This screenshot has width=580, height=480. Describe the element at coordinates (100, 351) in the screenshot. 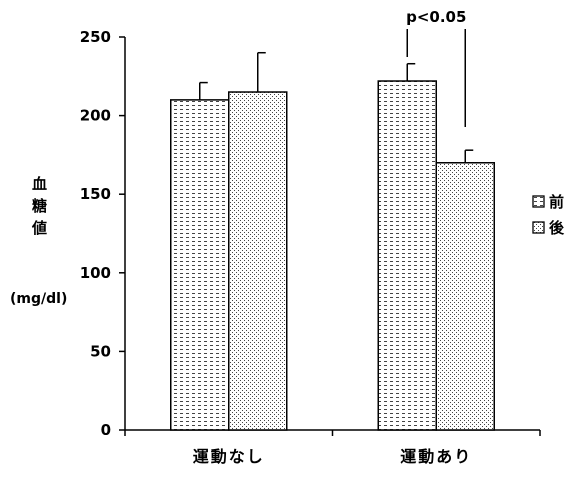

I see `y-tick-label: 50` at that location.